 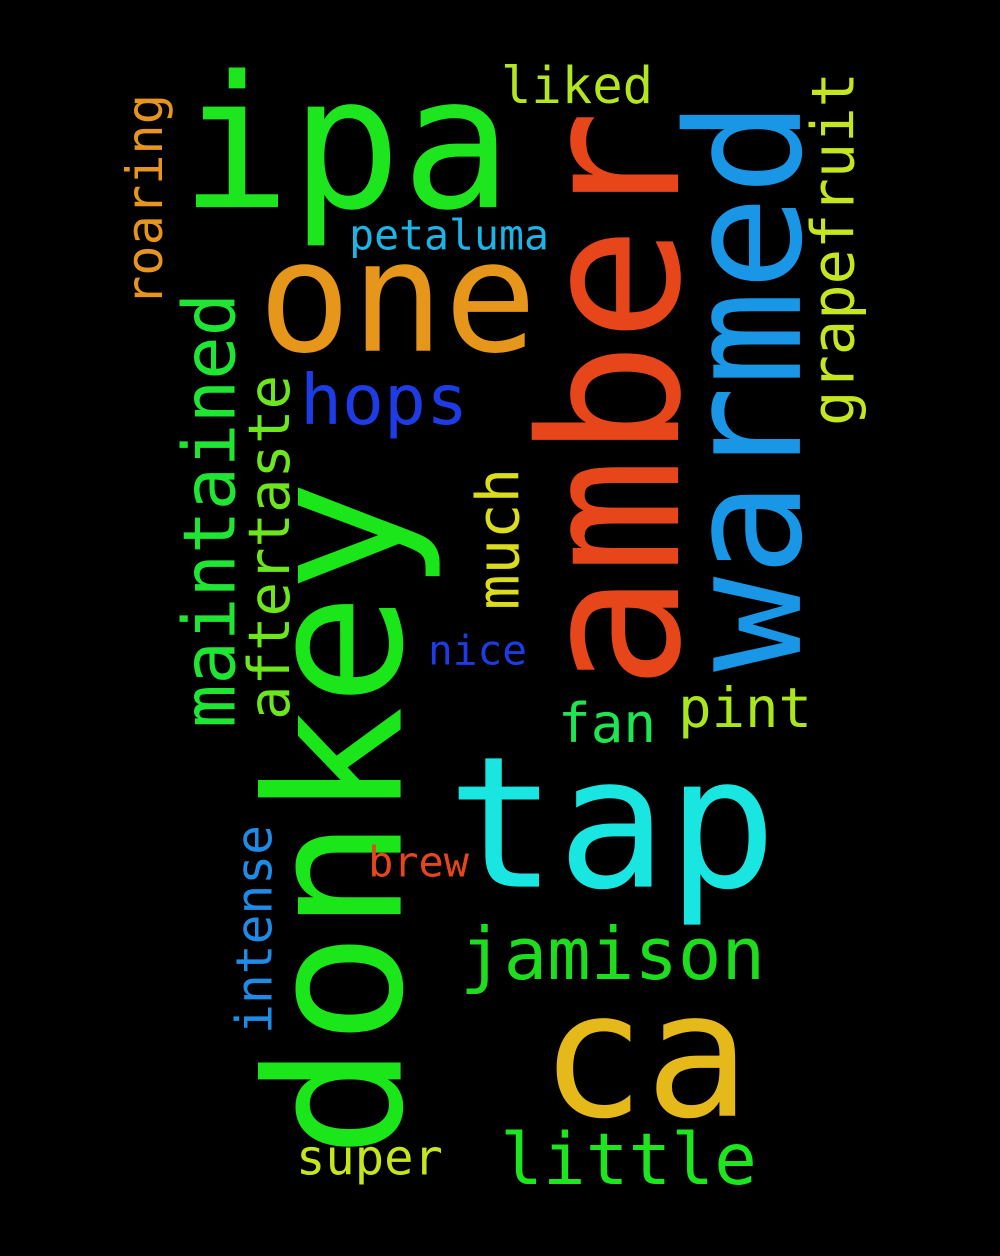 What do you see at coordinates (346, 144) in the screenshot?
I see `word-ipa: ipa` at bounding box center [346, 144].